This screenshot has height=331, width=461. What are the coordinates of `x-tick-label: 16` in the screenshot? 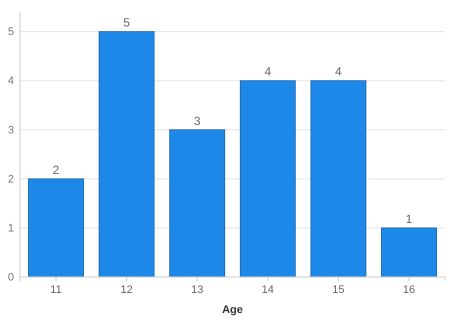 It's located at (409, 290).